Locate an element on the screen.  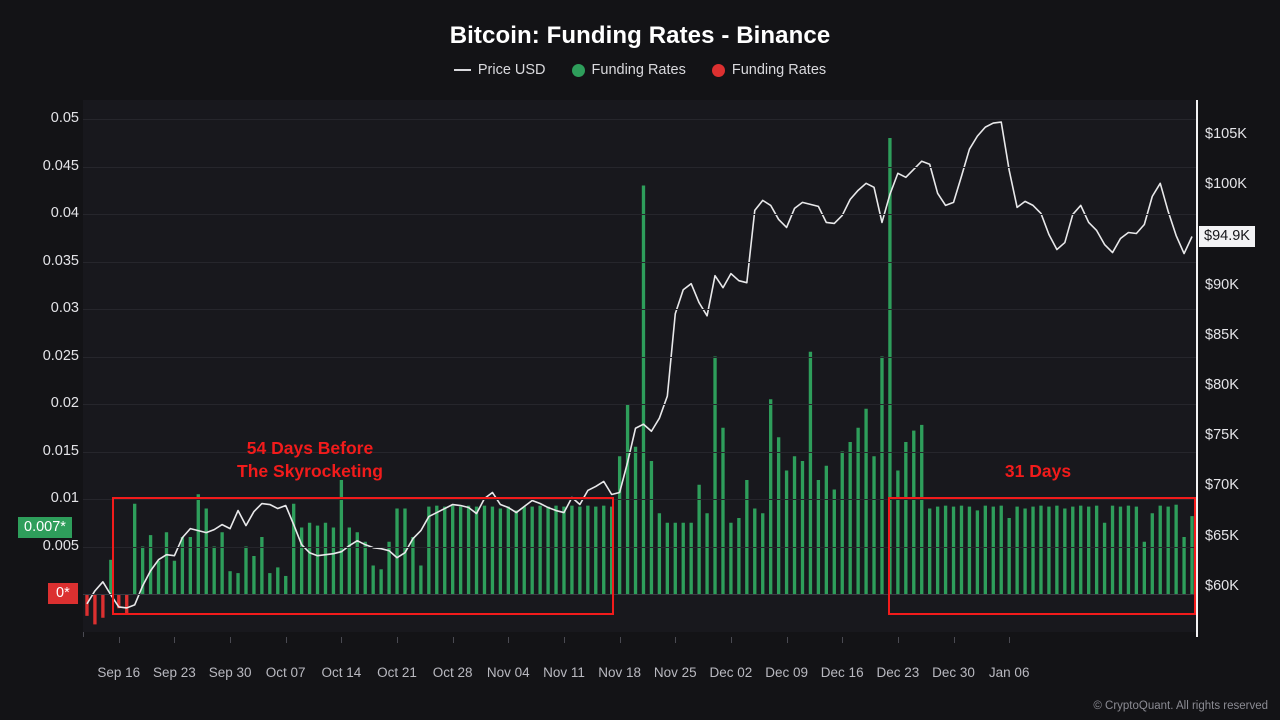
x-axis-tick-label: Dec 02 is located at coordinates (731, 672).